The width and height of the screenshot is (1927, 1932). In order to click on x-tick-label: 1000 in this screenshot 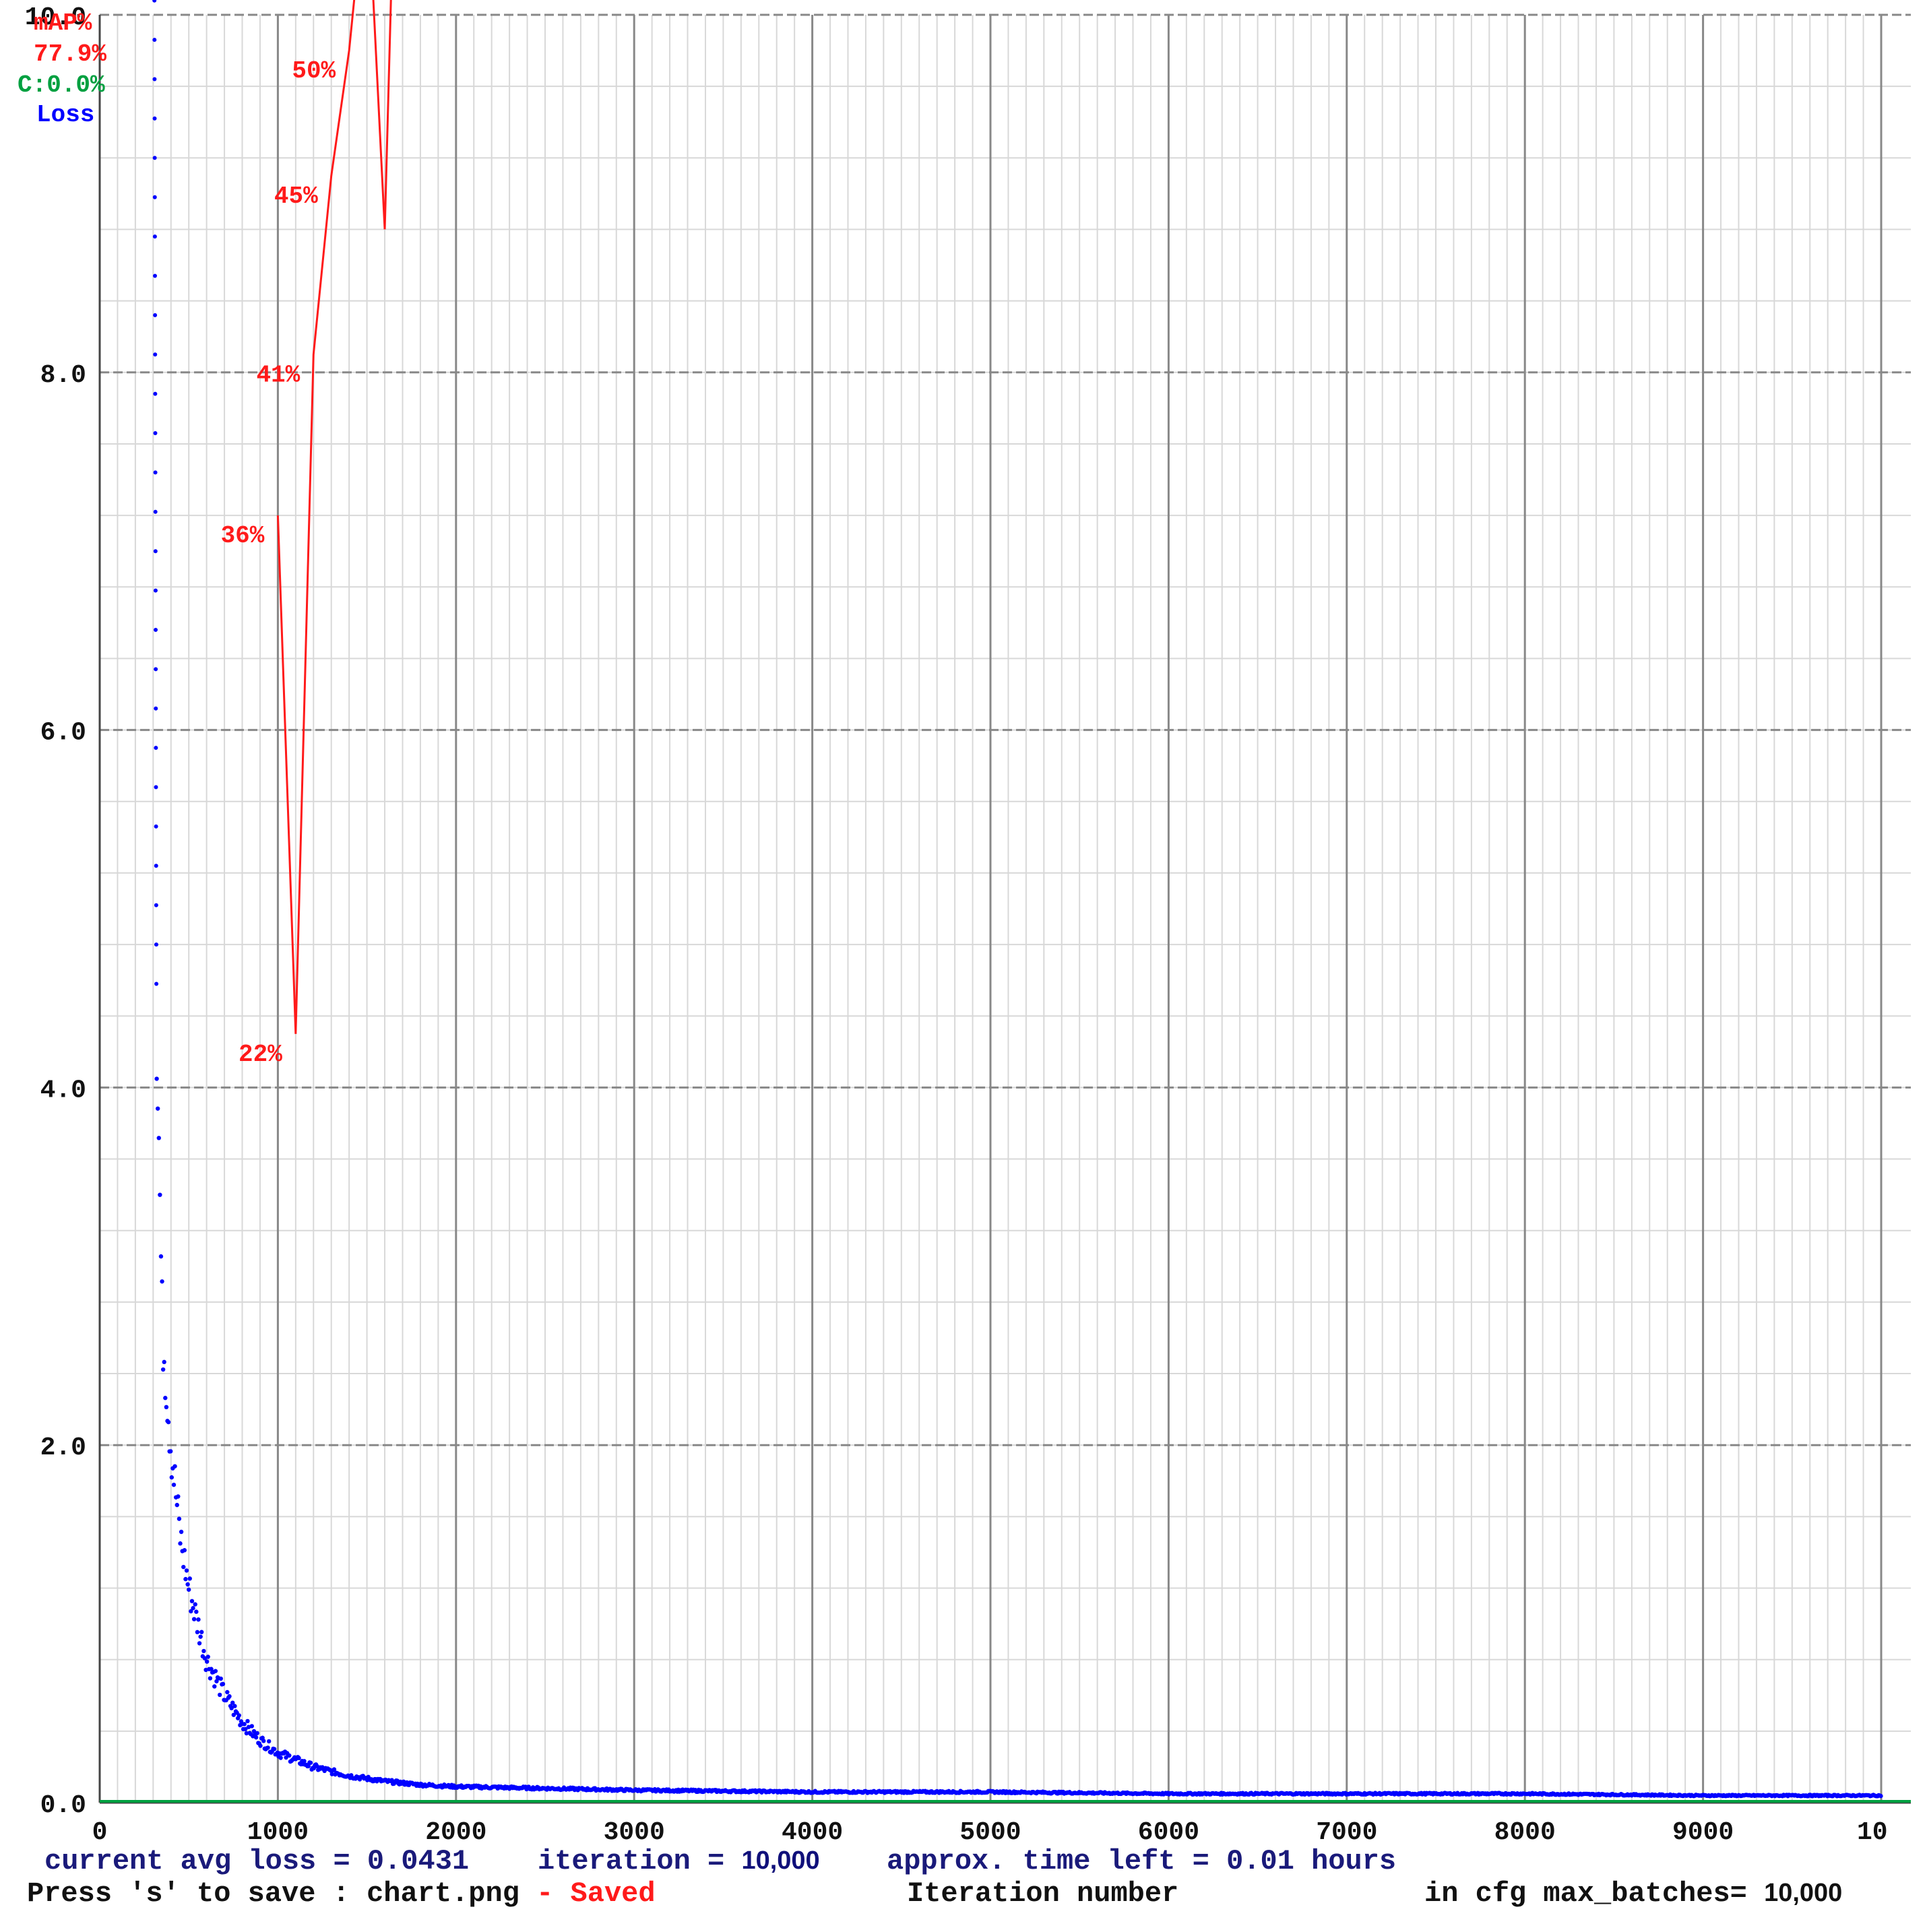, I will do `click(278, 1833)`.